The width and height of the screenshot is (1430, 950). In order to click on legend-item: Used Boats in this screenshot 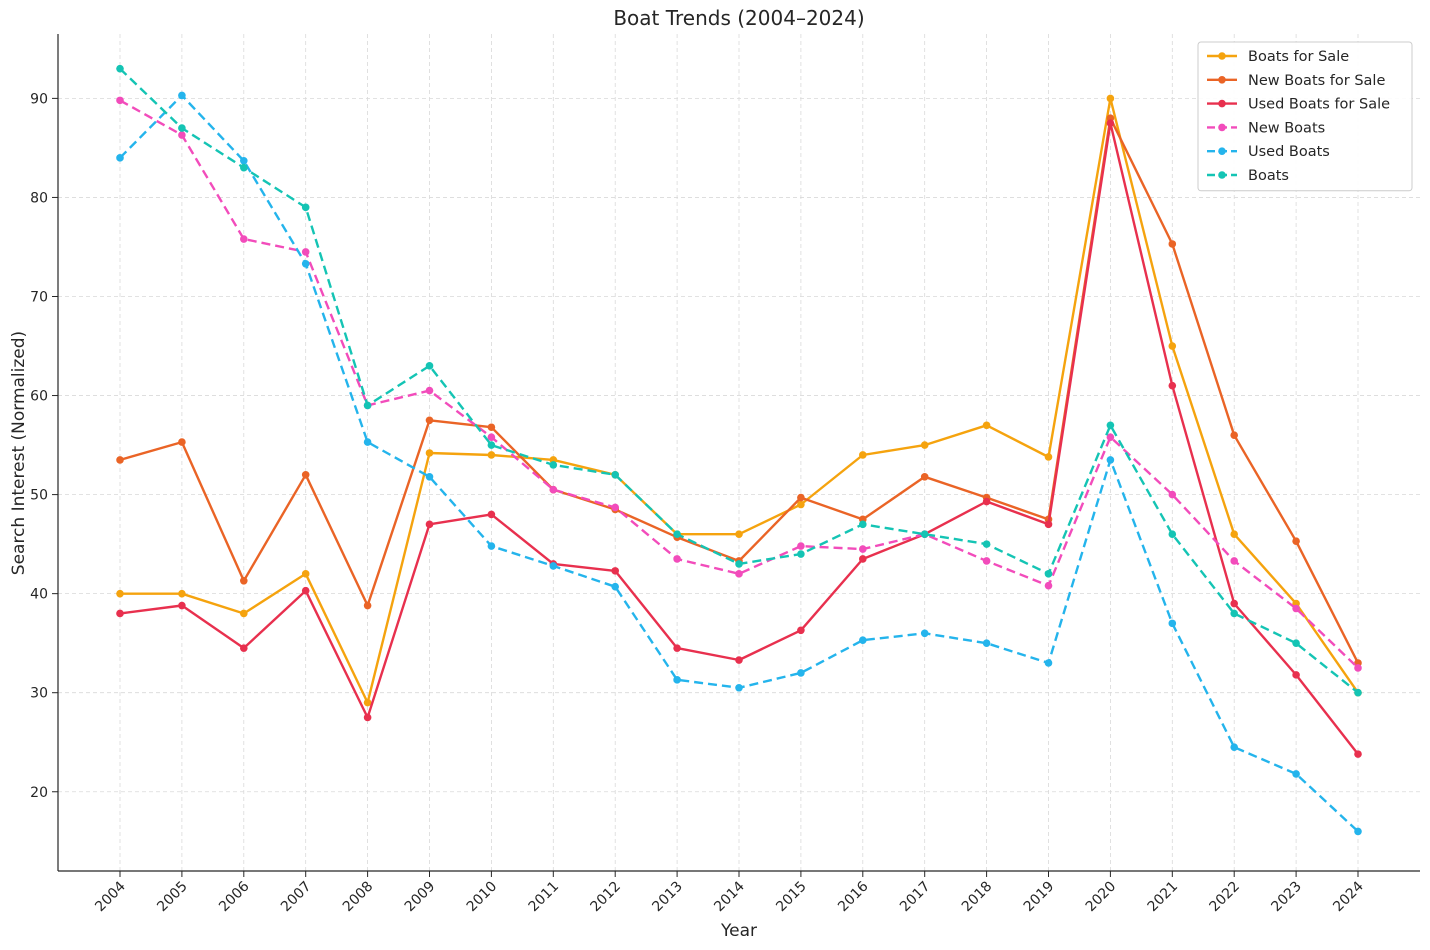, I will do `click(1268, 152)`.